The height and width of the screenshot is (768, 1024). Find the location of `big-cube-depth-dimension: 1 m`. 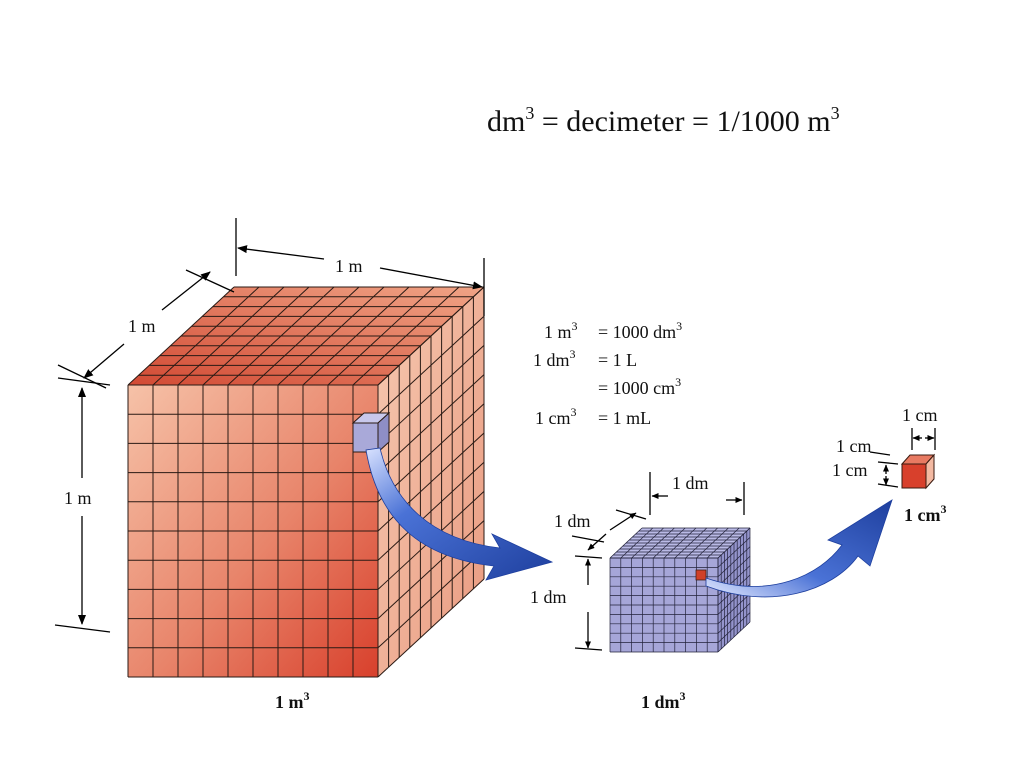

big-cube-depth-dimension: 1 m is located at coordinates (142, 326).